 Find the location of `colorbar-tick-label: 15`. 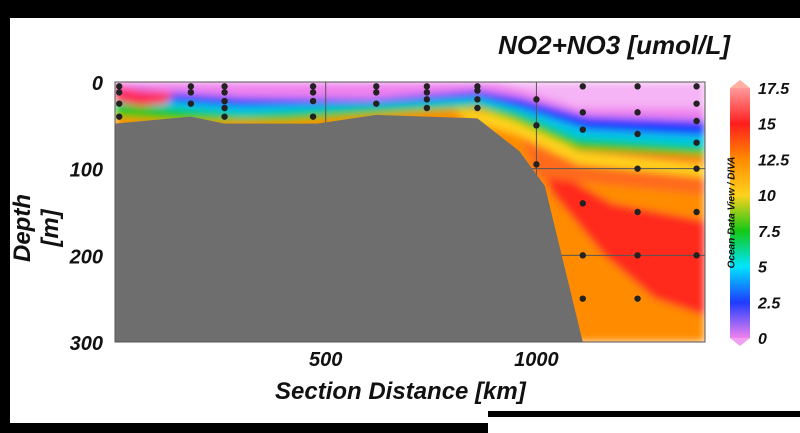

colorbar-tick-label: 15 is located at coordinates (767, 125).